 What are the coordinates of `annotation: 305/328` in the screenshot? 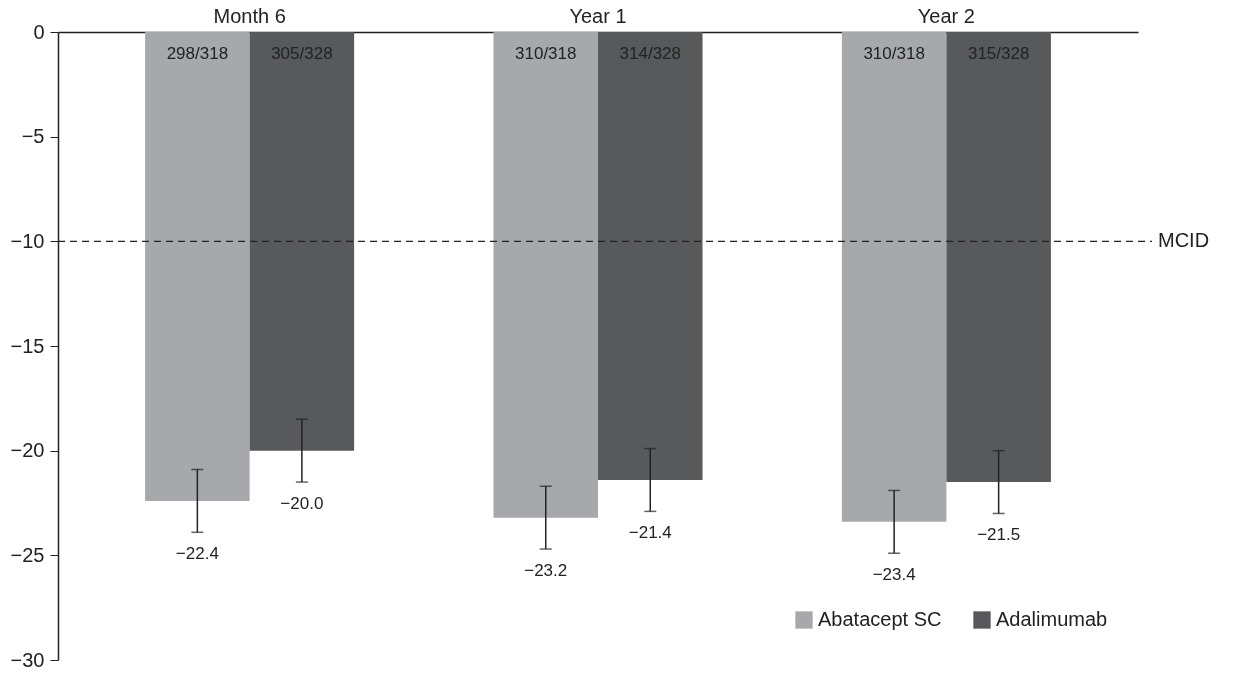 It's located at (302, 53).